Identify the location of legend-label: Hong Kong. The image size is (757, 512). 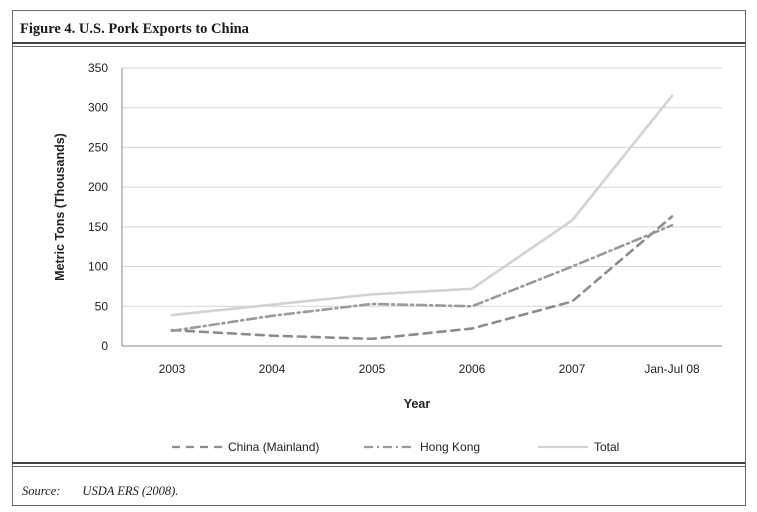
(450, 447).